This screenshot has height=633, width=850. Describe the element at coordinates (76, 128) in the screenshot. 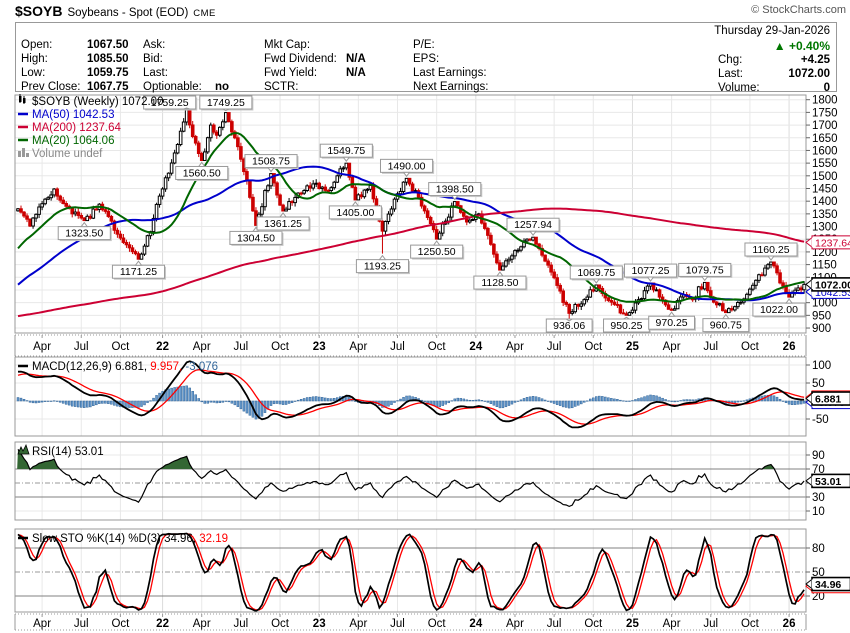

I see `svg-text: MA(200) 1237.64` at that location.